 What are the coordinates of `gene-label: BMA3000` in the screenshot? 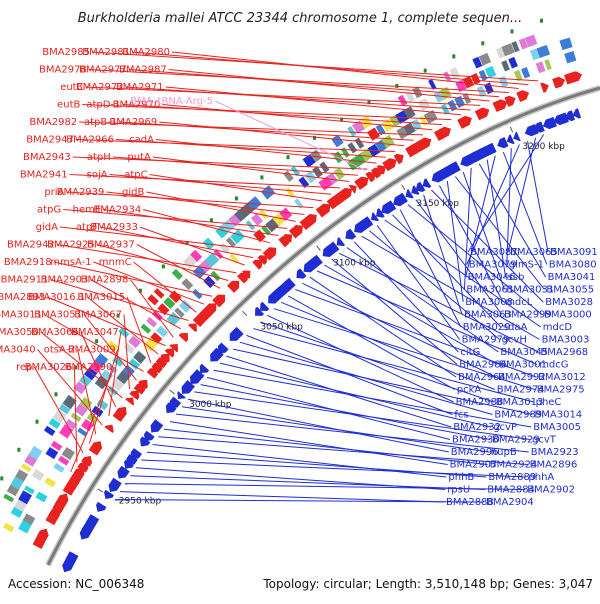 It's located at (568, 315).